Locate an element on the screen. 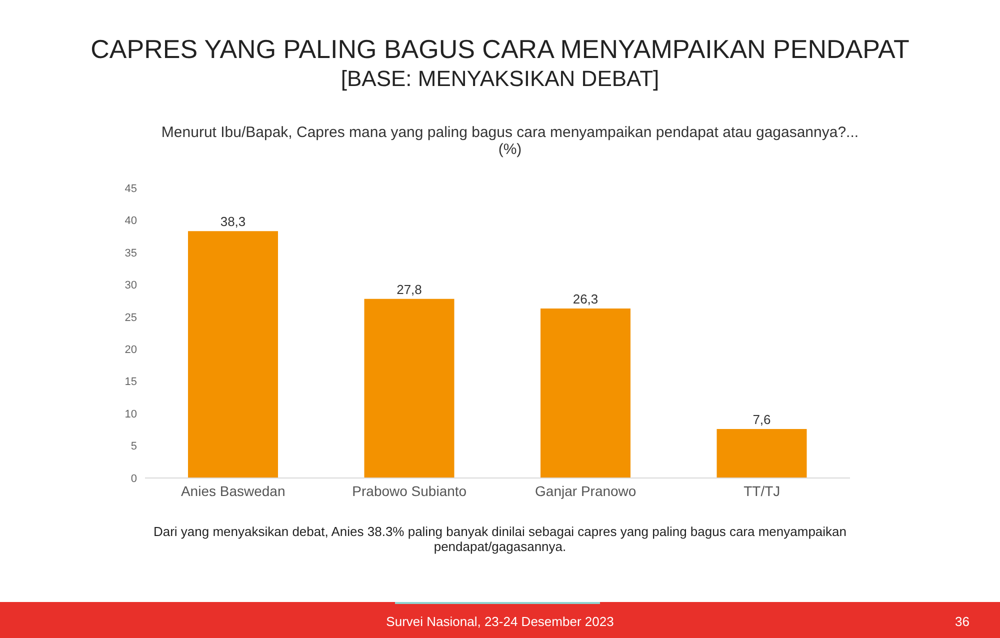 This screenshot has height=638, width=1000. data-label: 38,3 is located at coordinates (233, 222).